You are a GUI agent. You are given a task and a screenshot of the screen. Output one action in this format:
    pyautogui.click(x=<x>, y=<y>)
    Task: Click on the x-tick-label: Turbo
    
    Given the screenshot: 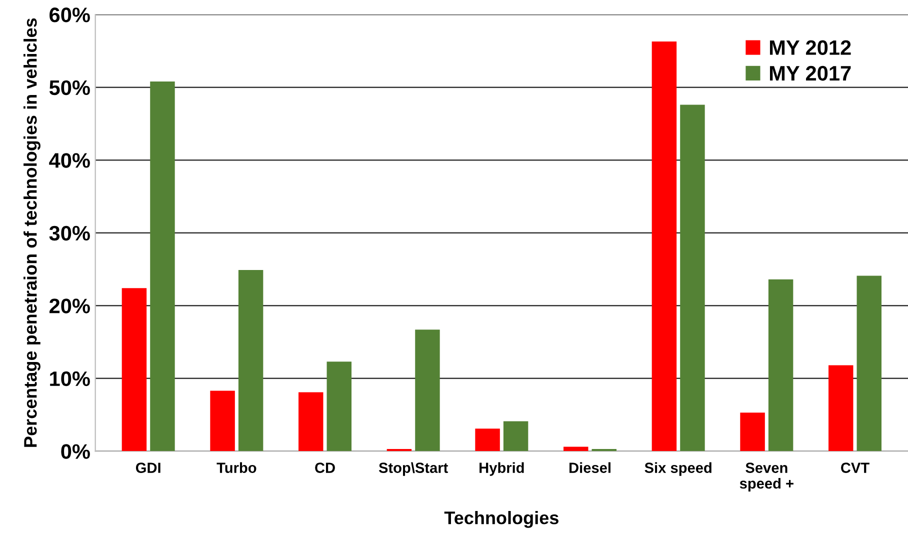 What is the action you would take?
    pyautogui.click(x=236, y=467)
    